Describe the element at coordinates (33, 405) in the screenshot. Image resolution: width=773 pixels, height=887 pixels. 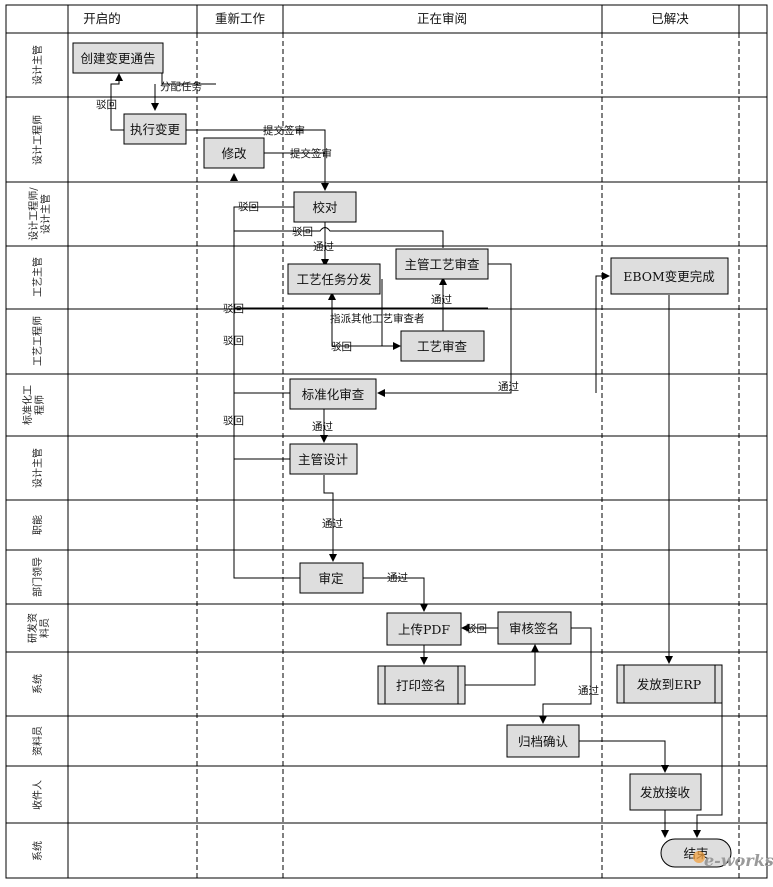
I see `lane-label-standardization-engineer: 标准化工程师` at that location.